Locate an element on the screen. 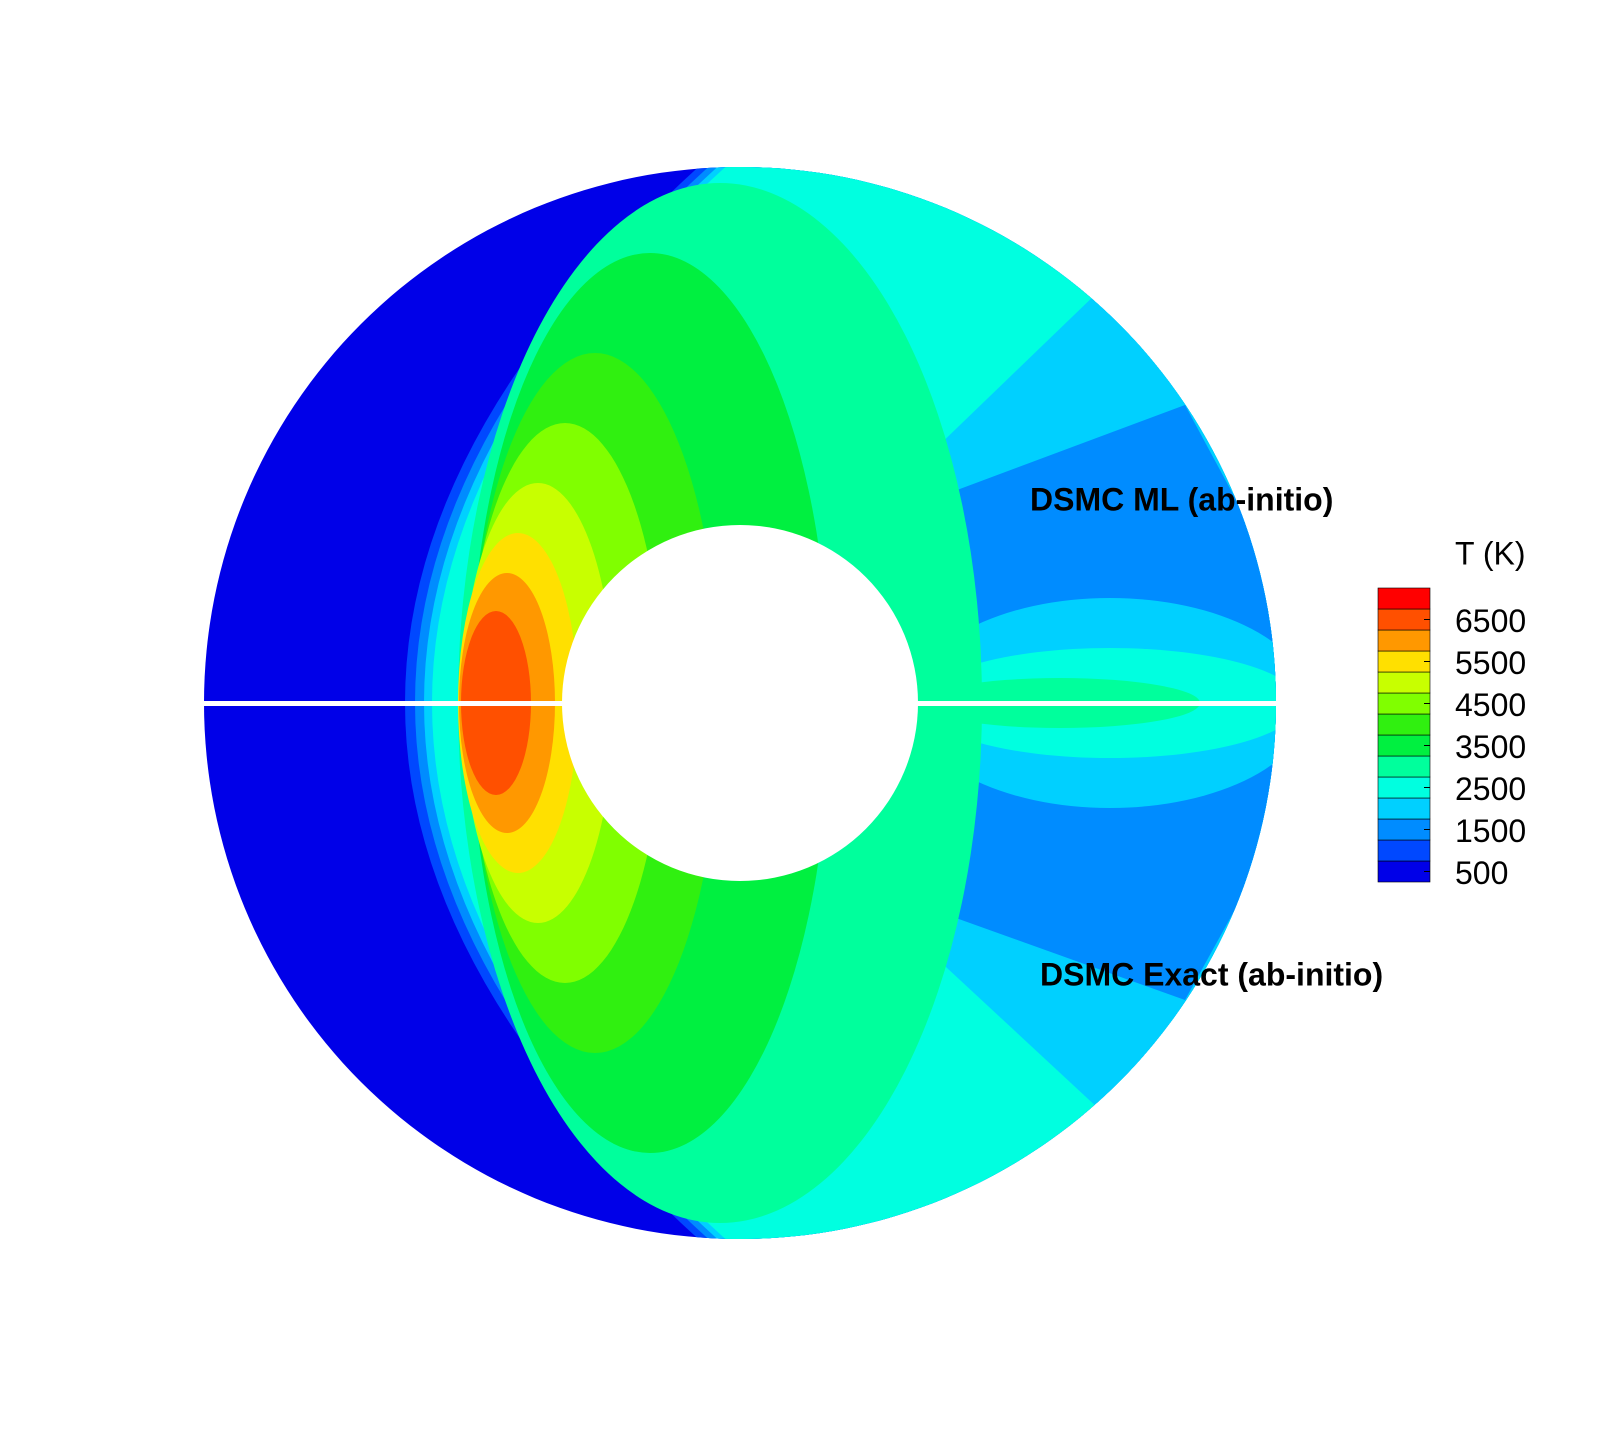 The image size is (1608, 1429). colorbar-tick-label: 4500 is located at coordinates (1490, 705).